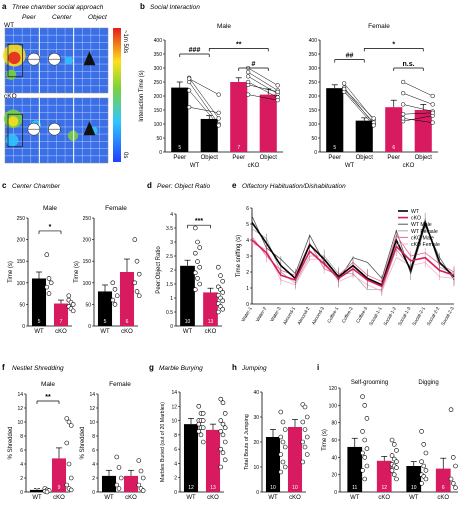 The height and width of the screenshot is (506, 474). What do you see at coordinates (369, 383) in the screenshot?
I see `group-label: Self-grooming` at bounding box center [369, 383].